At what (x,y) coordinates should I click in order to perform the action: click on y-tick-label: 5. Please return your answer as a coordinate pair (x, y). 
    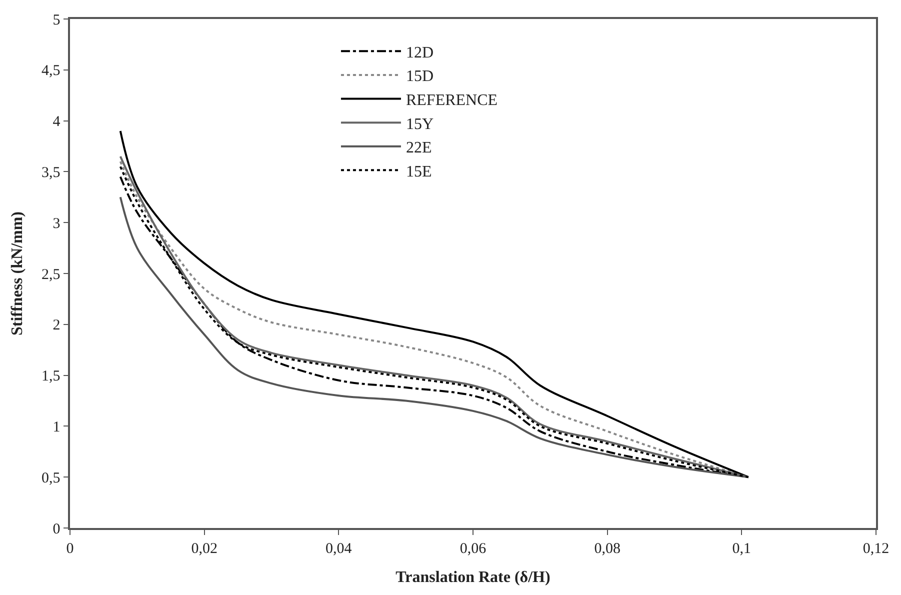
    Looking at the image, I should click on (56, 20).